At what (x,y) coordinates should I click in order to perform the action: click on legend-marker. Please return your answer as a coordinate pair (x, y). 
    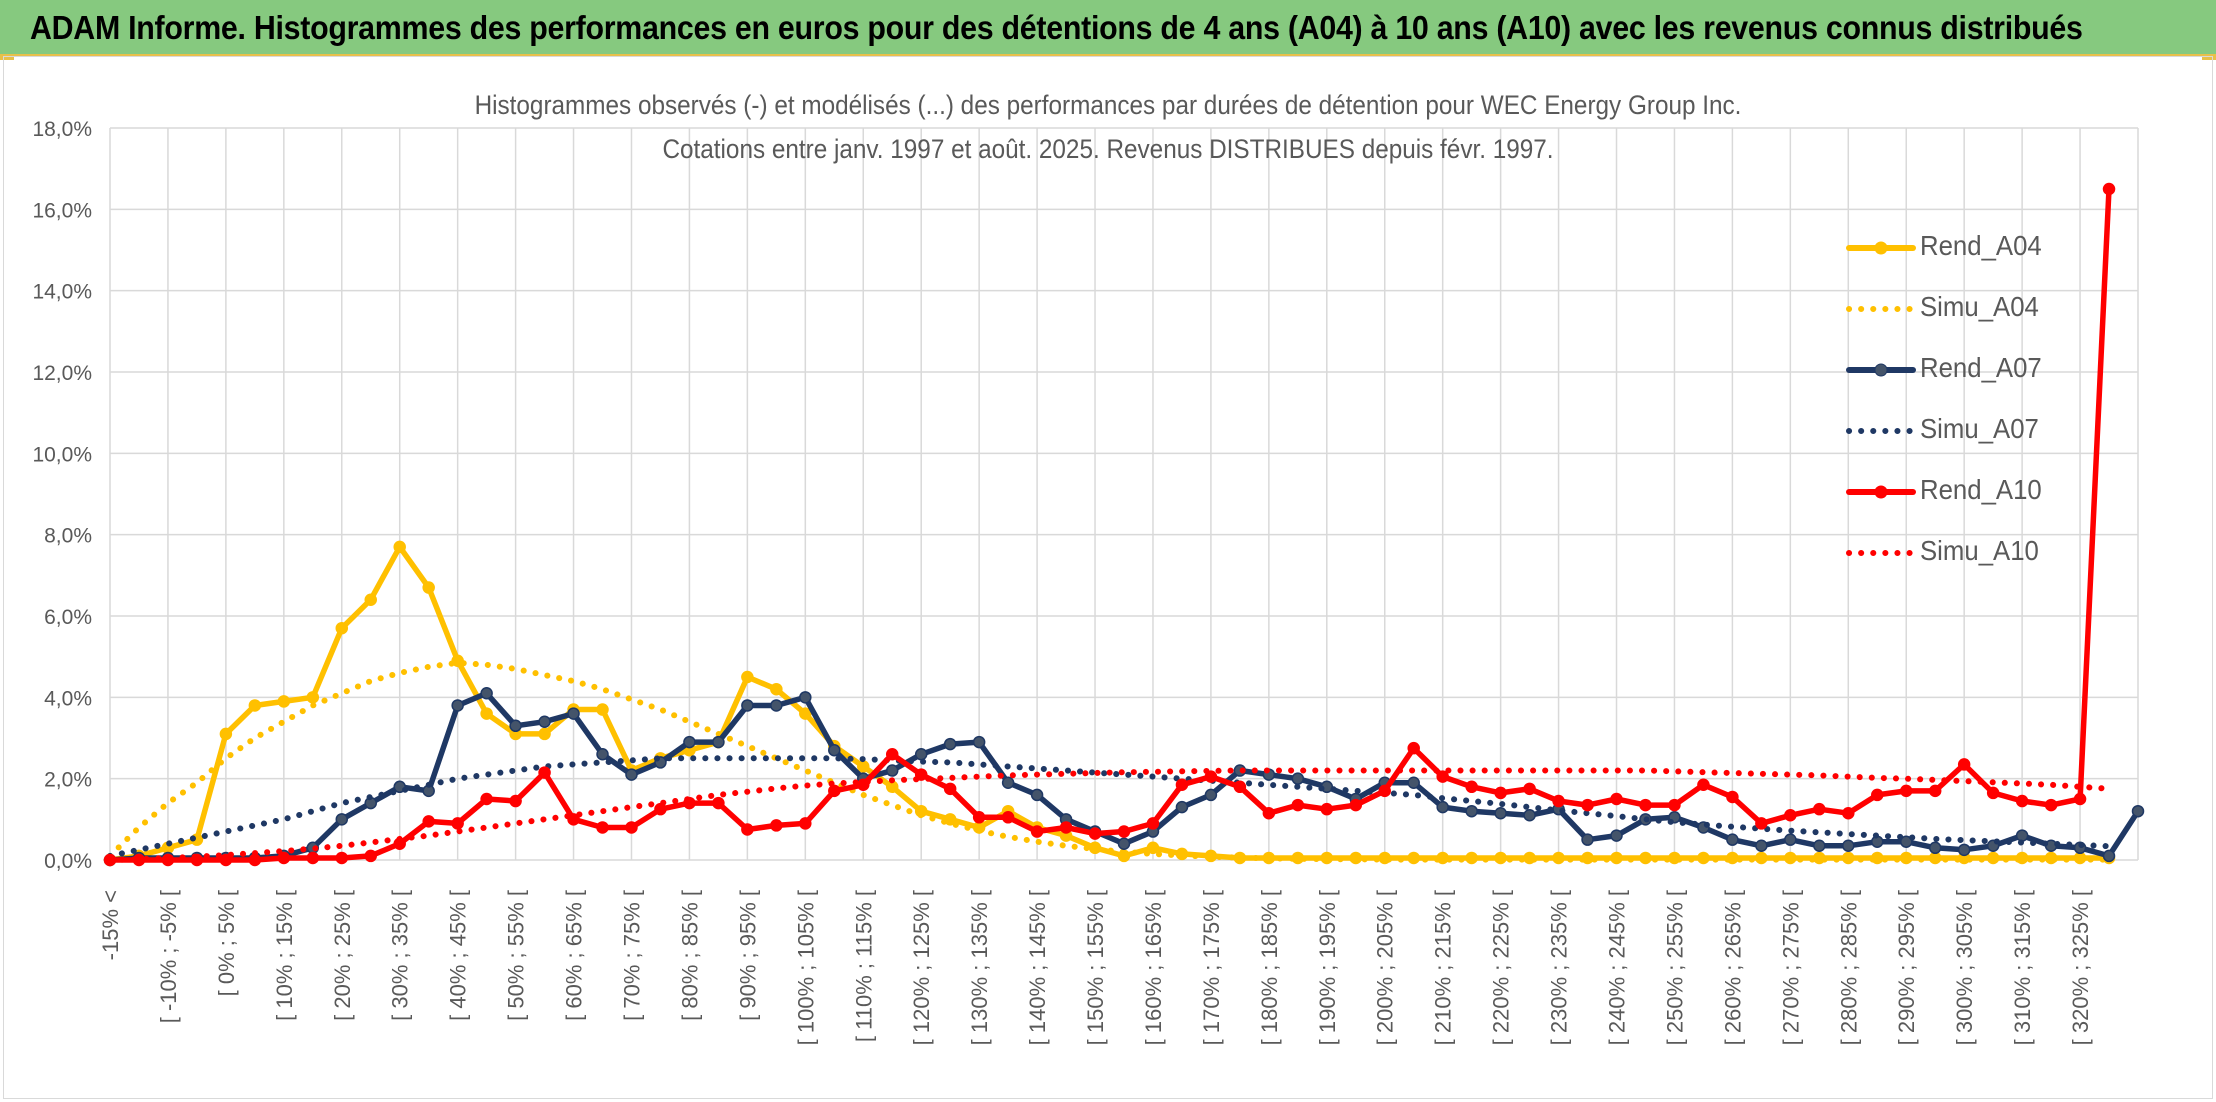
    Looking at the image, I should click on (1881, 370).